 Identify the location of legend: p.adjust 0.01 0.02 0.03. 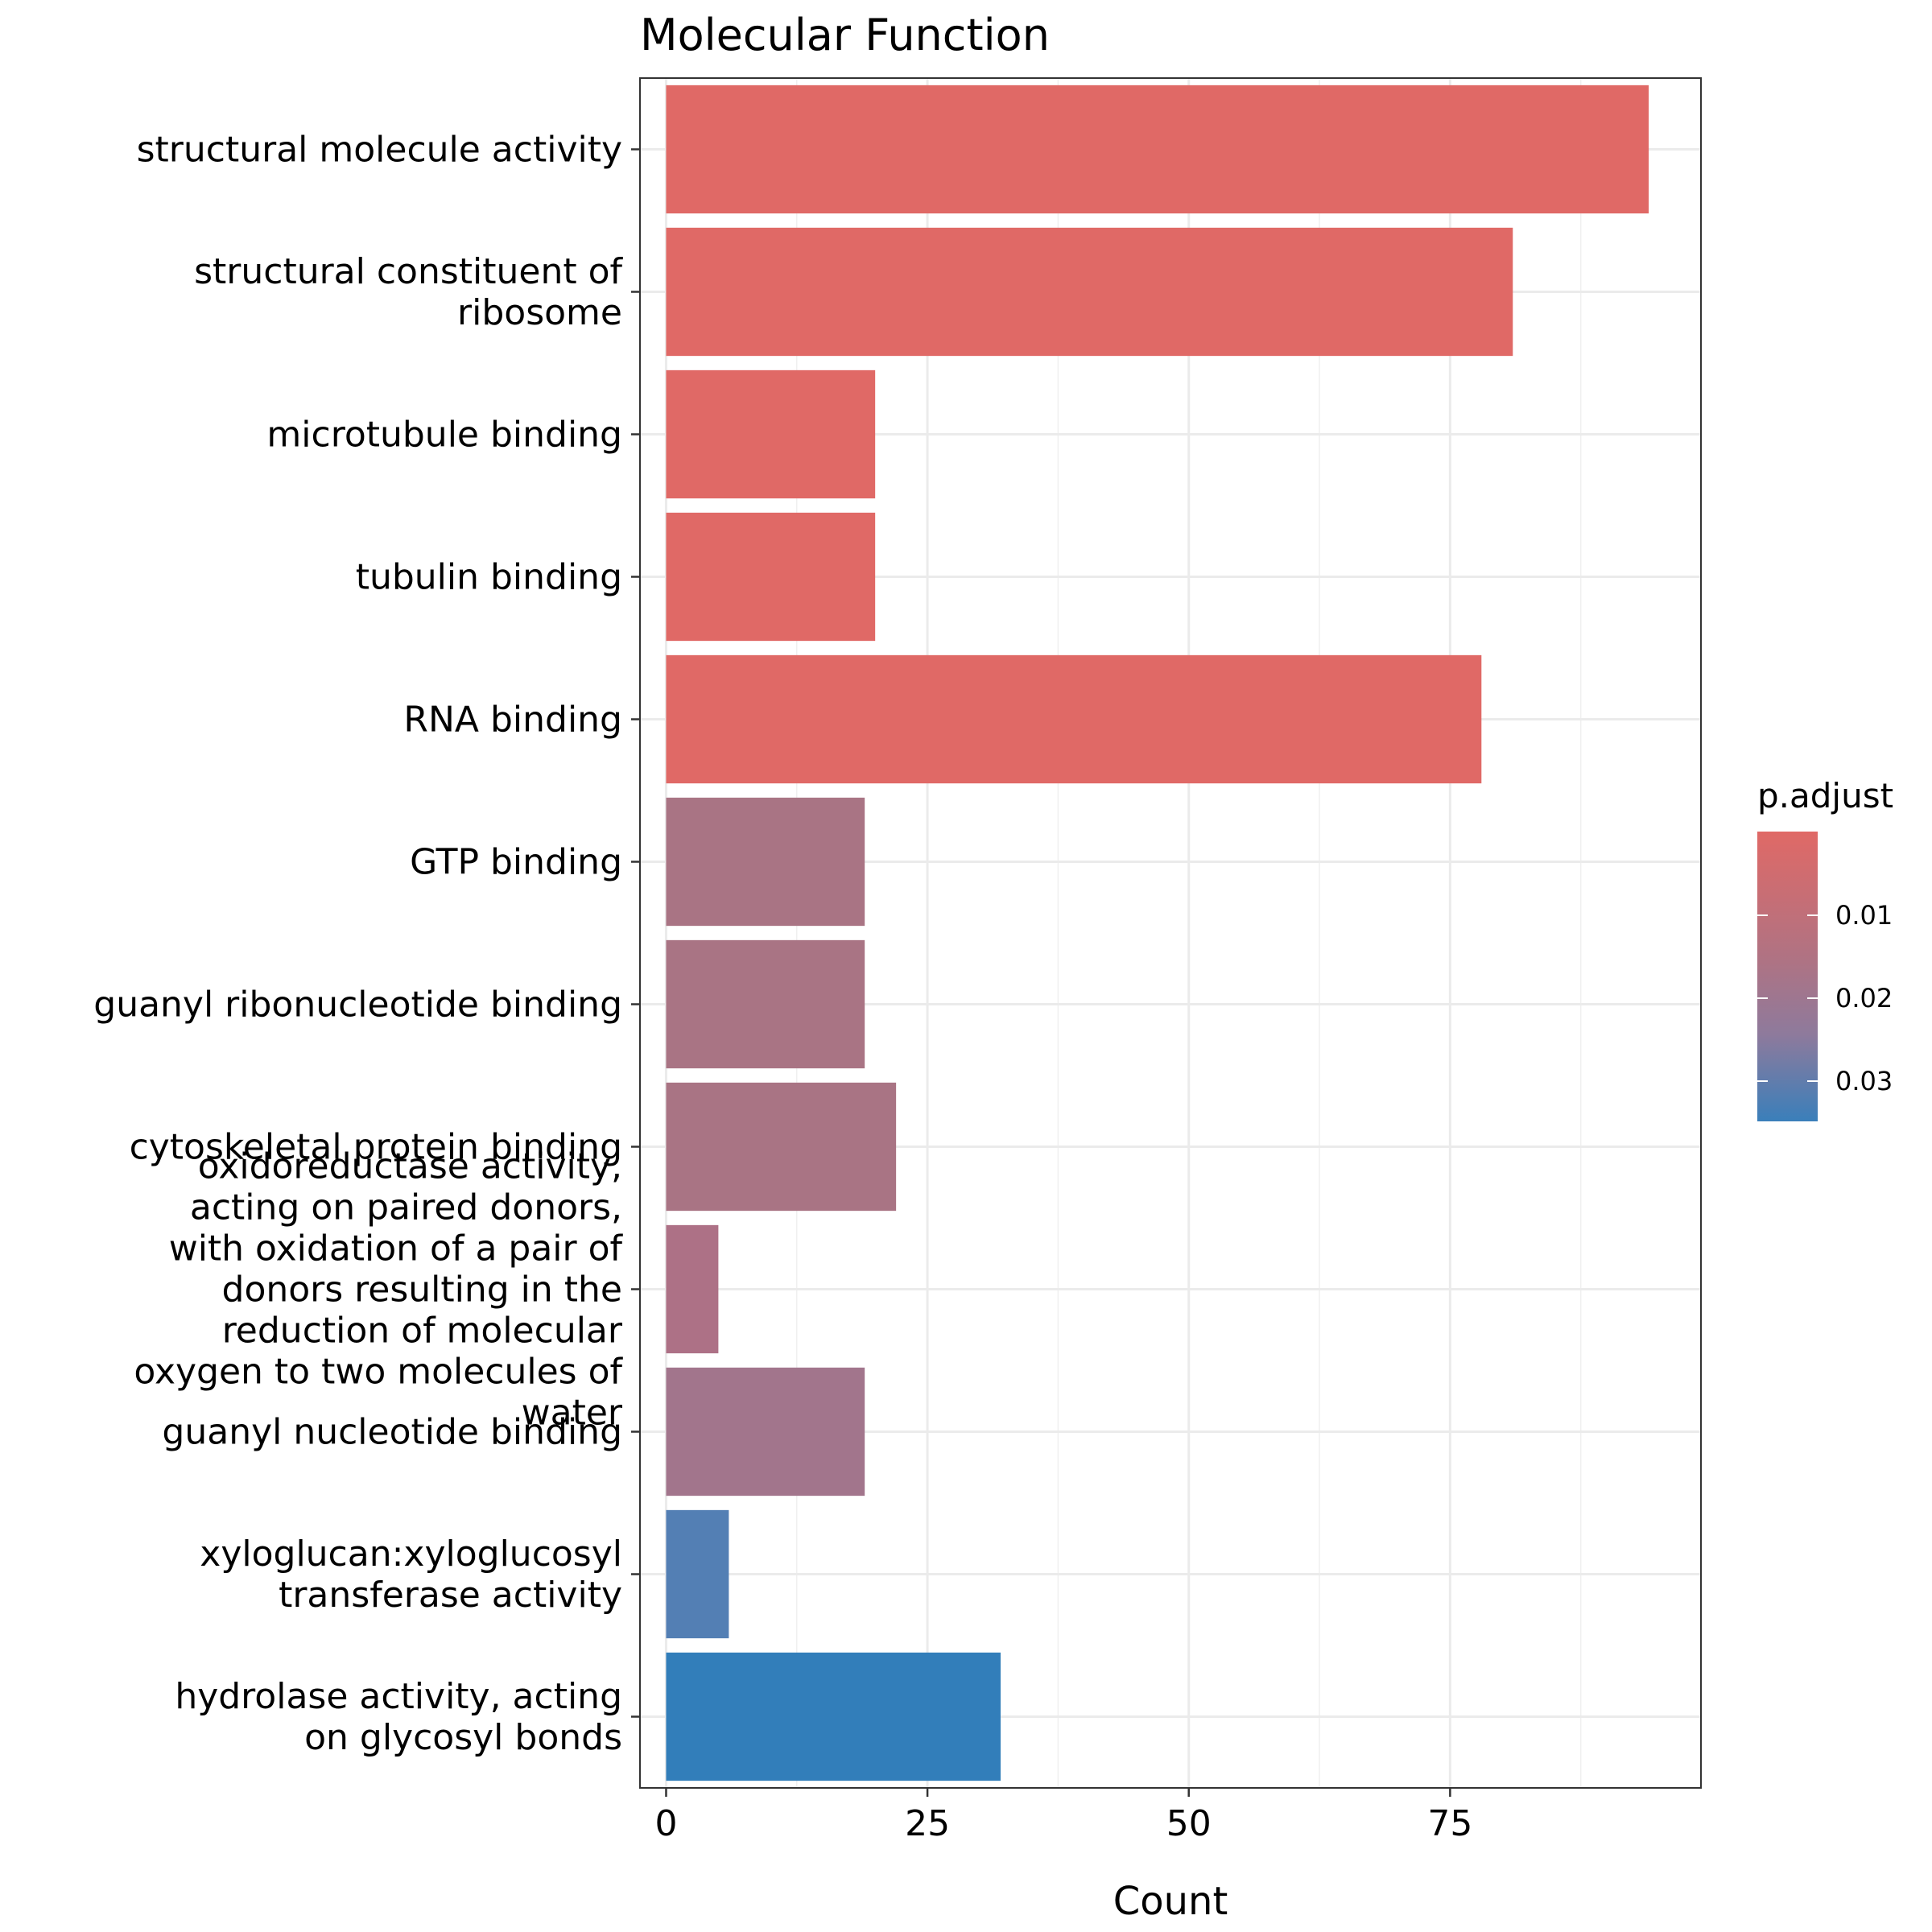
(1825, 948).